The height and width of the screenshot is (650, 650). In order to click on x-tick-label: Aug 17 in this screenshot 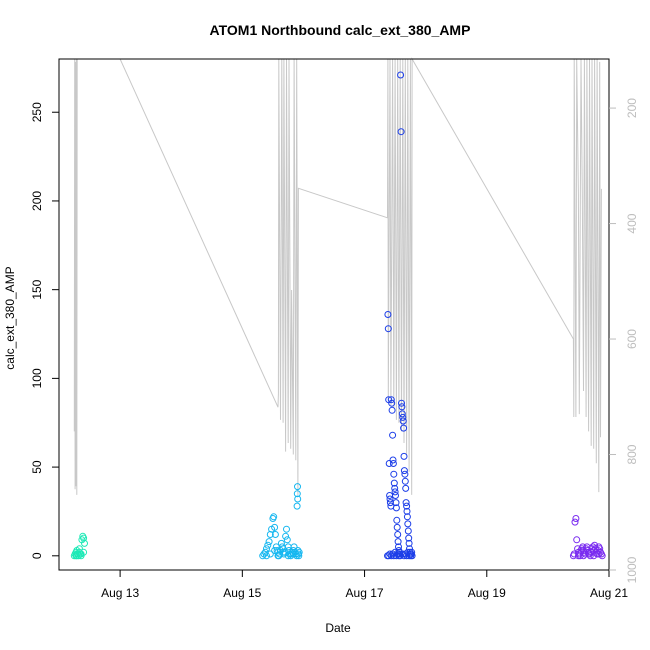, I will do `click(365, 593)`.